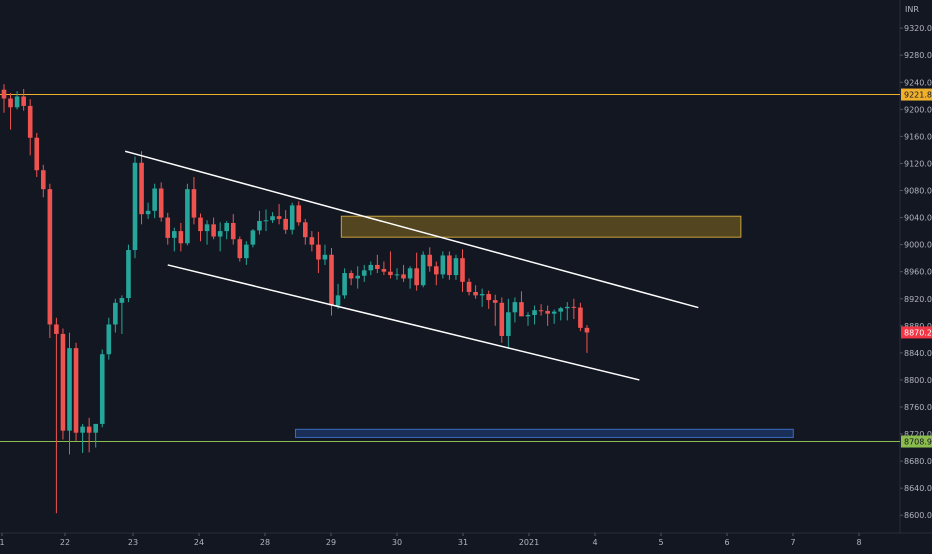 The width and height of the screenshot is (932, 554). I want to click on time-tick-label: 22, so click(65, 542).